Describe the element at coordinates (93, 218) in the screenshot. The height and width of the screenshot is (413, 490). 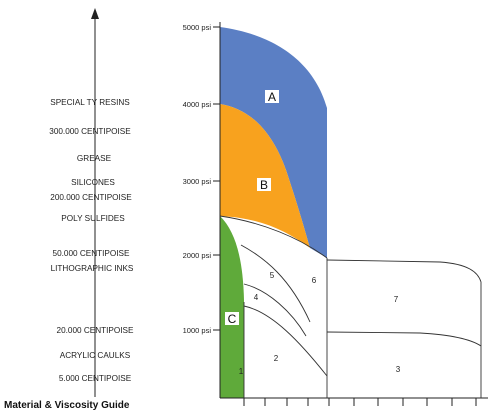
I see `material-label: POLY SULFIDES` at that location.